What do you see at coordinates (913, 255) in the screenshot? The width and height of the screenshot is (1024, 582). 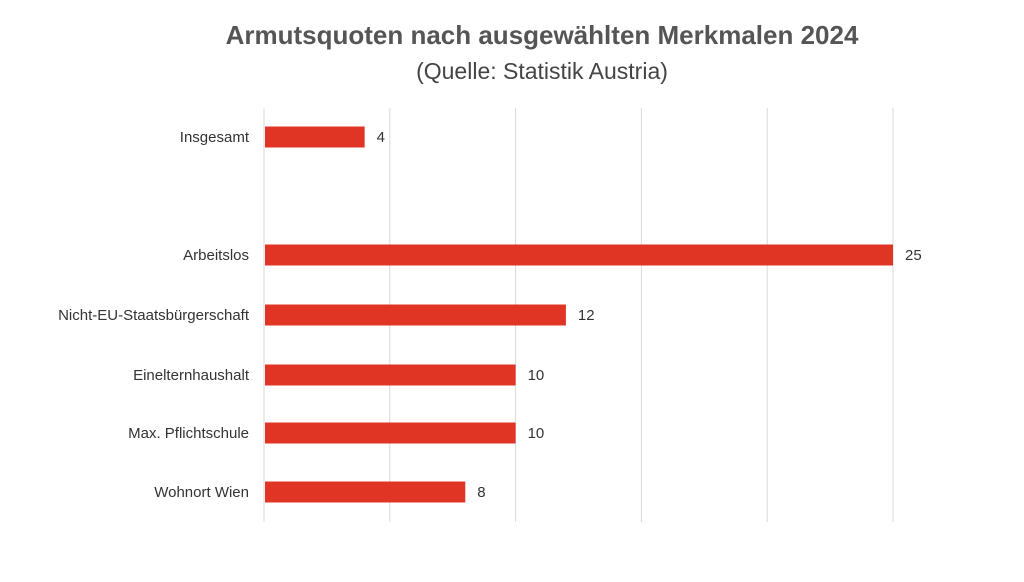 I see `data-label: 25` at bounding box center [913, 255].